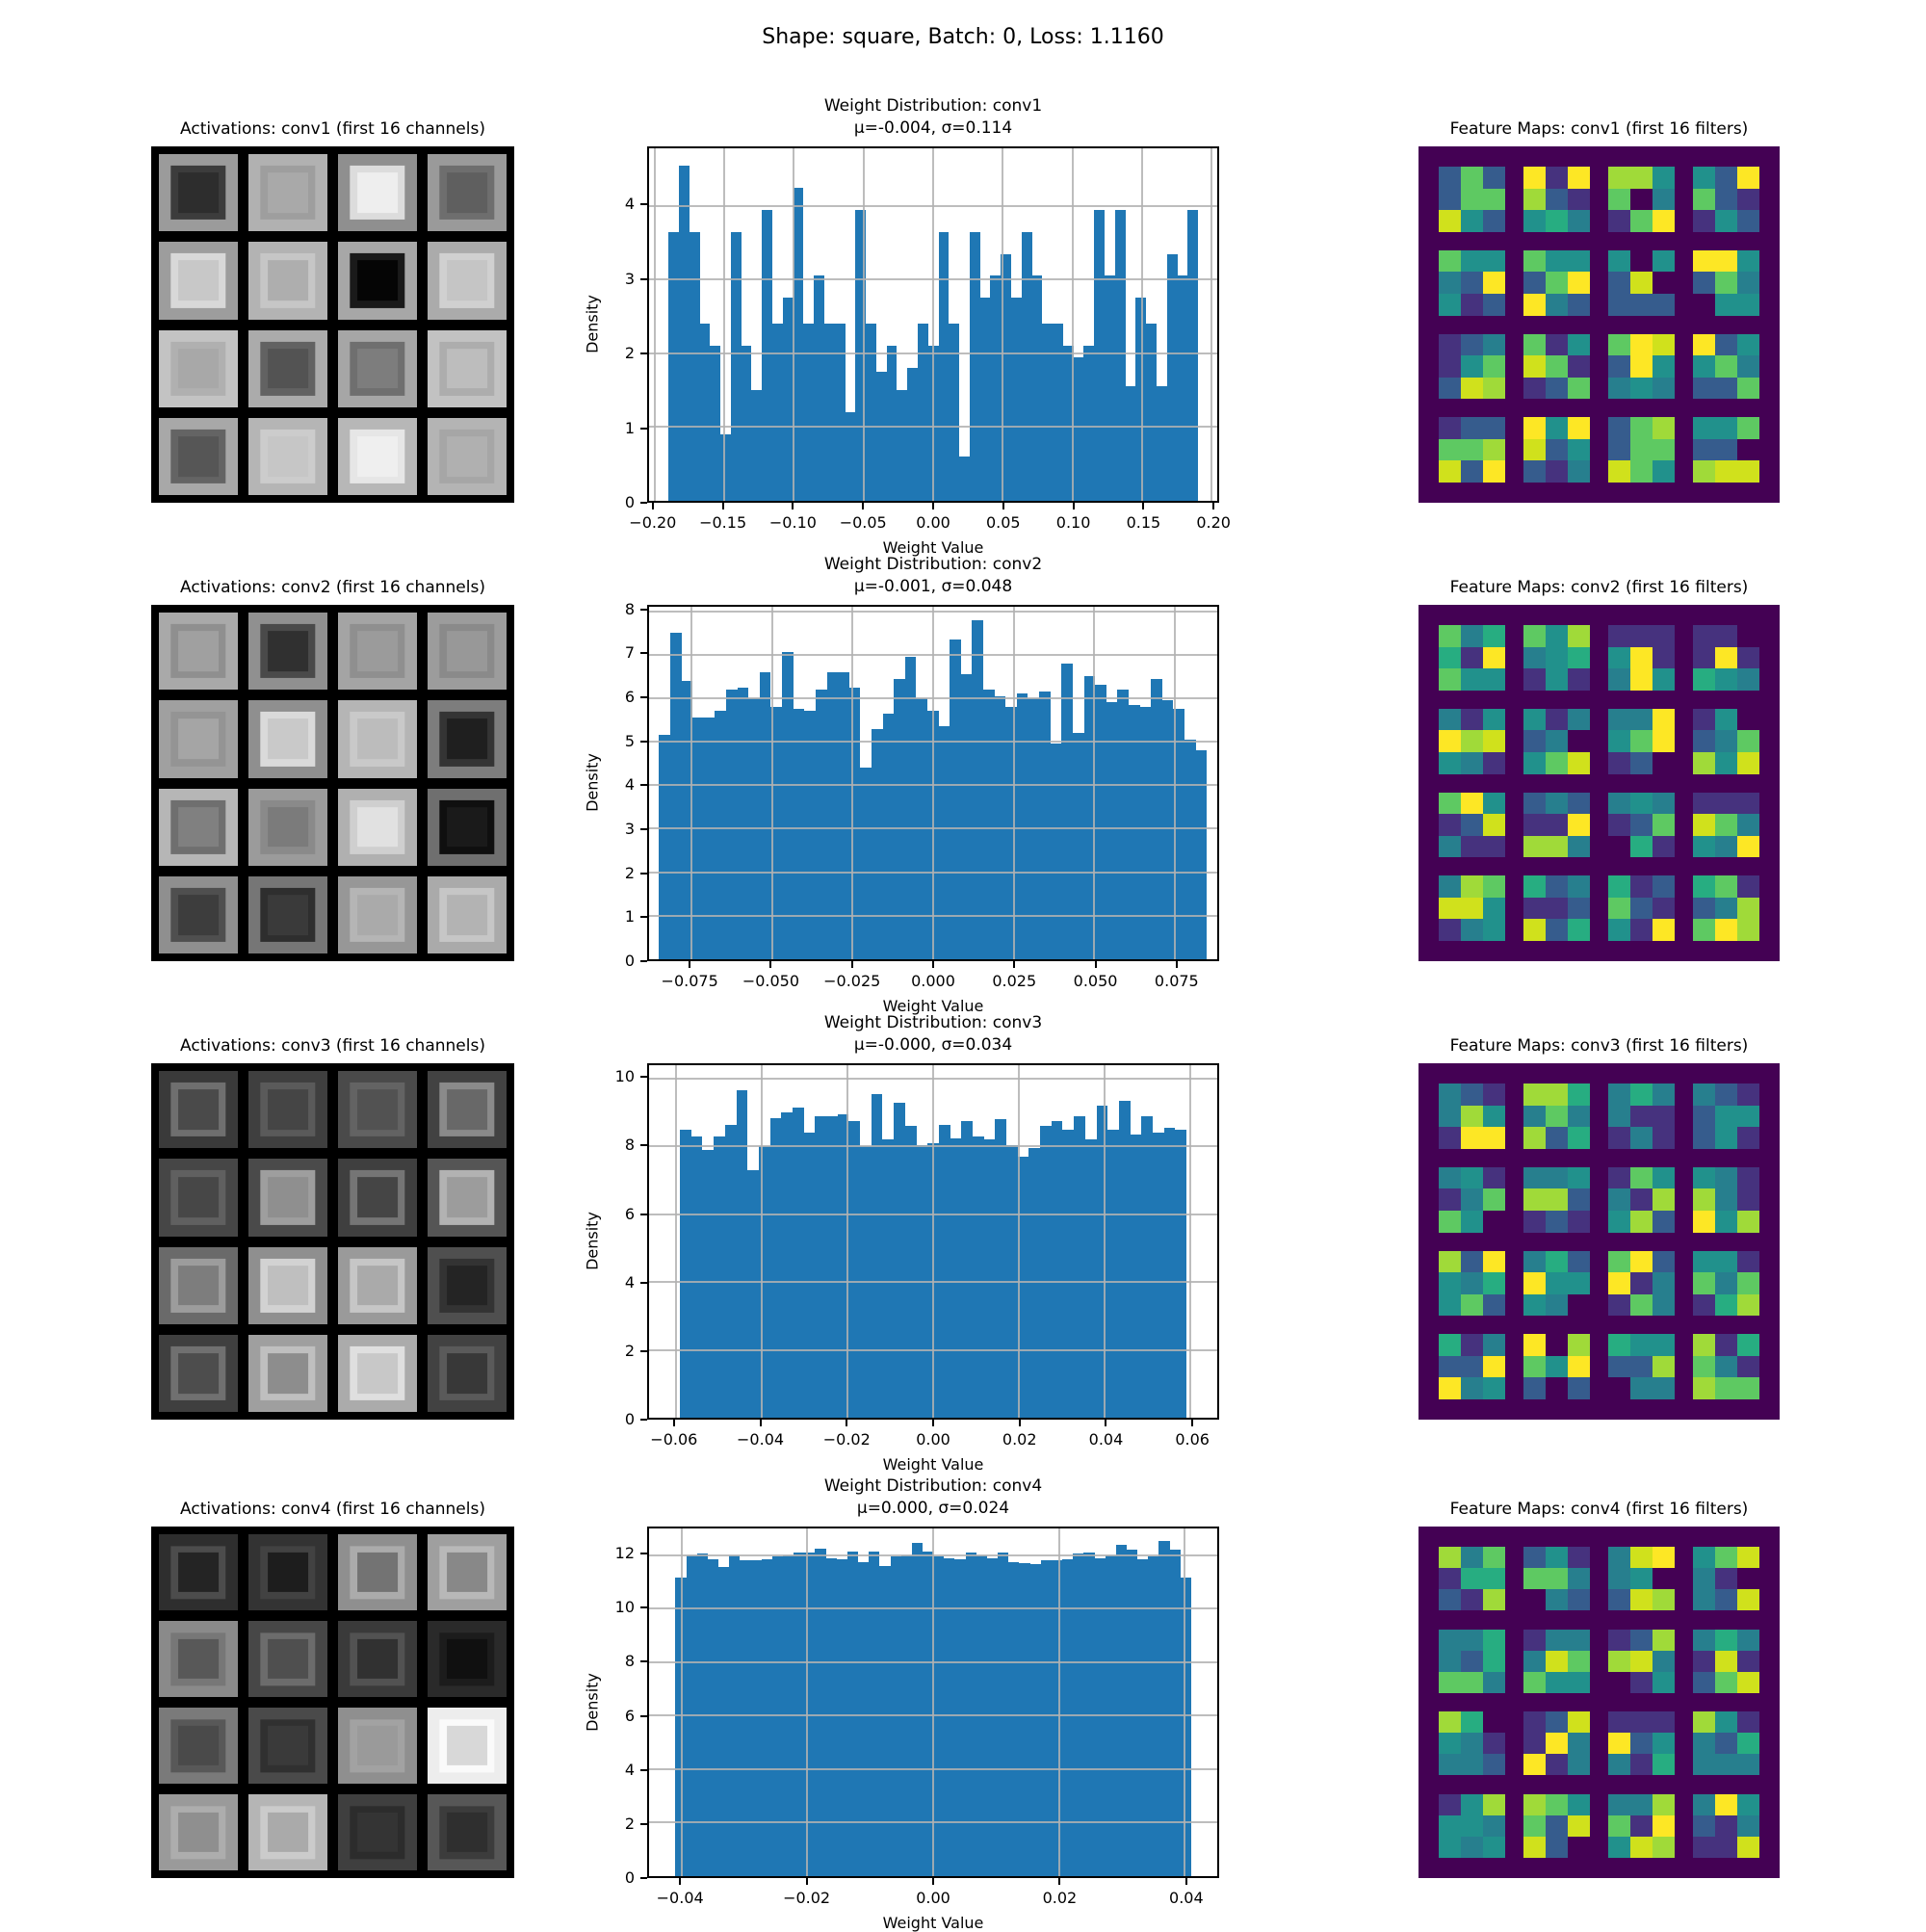  I want to click on activations-panel-conv1, so click(332, 324).